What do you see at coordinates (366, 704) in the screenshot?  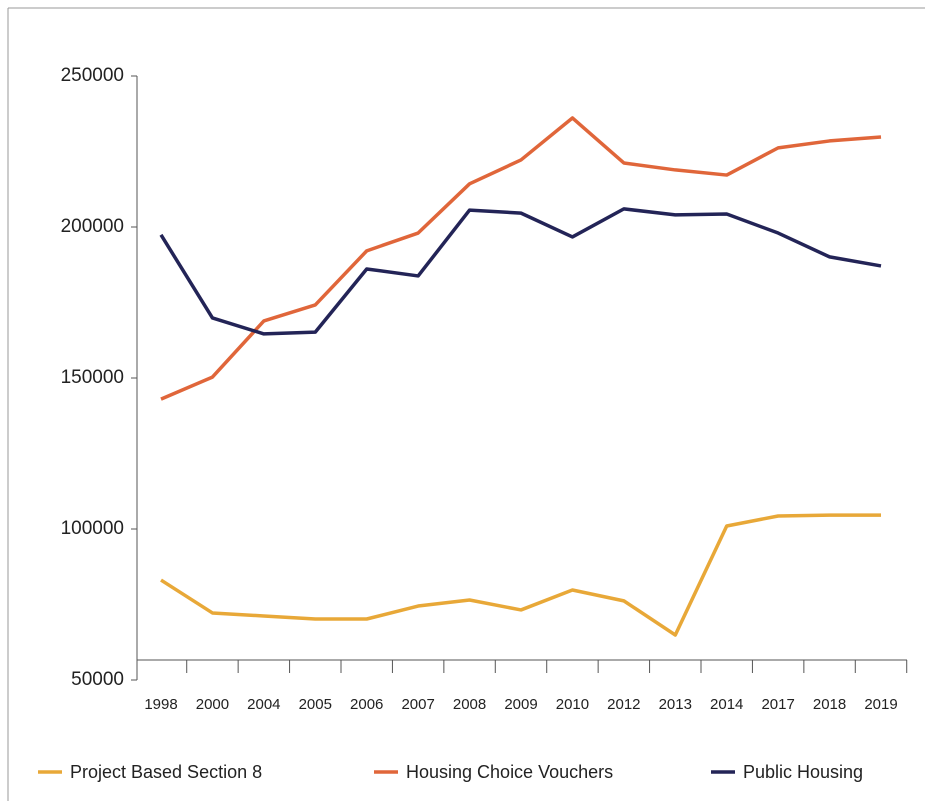 I see `x-tick-label: 2006` at bounding box center [366, 704].